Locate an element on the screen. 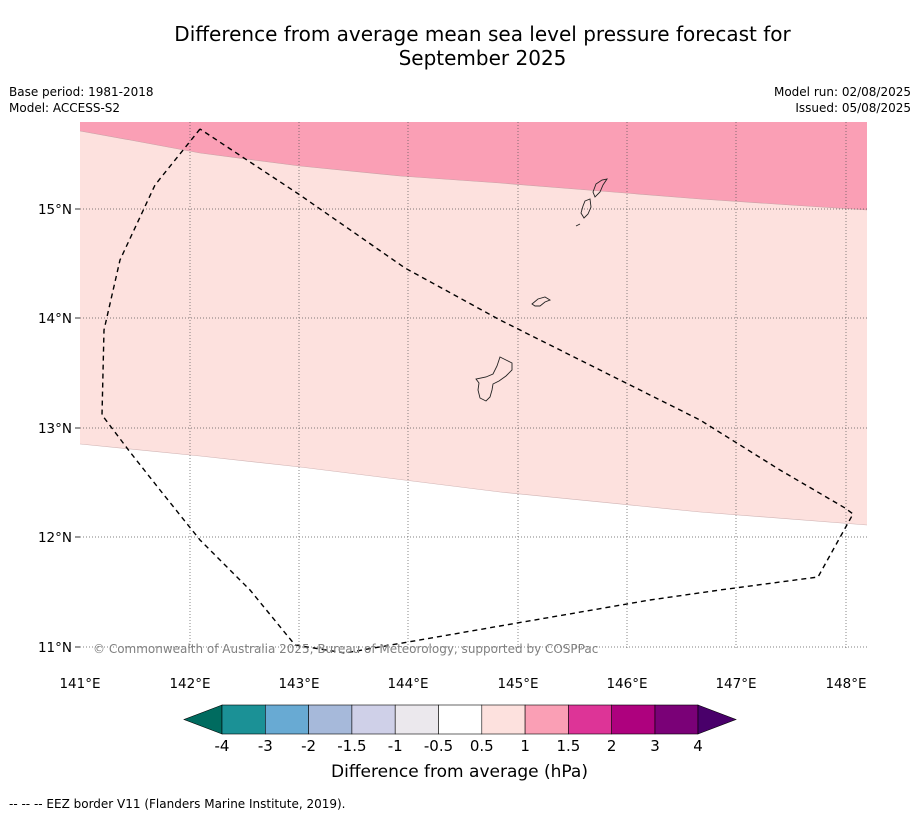 This screenshot has width=919, height=816. colorbar-tick-label: -0.5 is located at coordinates (438, 746).